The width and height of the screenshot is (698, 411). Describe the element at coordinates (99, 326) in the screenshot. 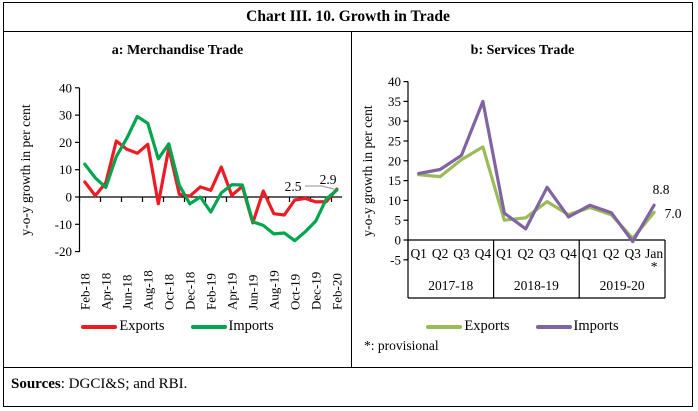

I see `exports-line-swatch` at that location.